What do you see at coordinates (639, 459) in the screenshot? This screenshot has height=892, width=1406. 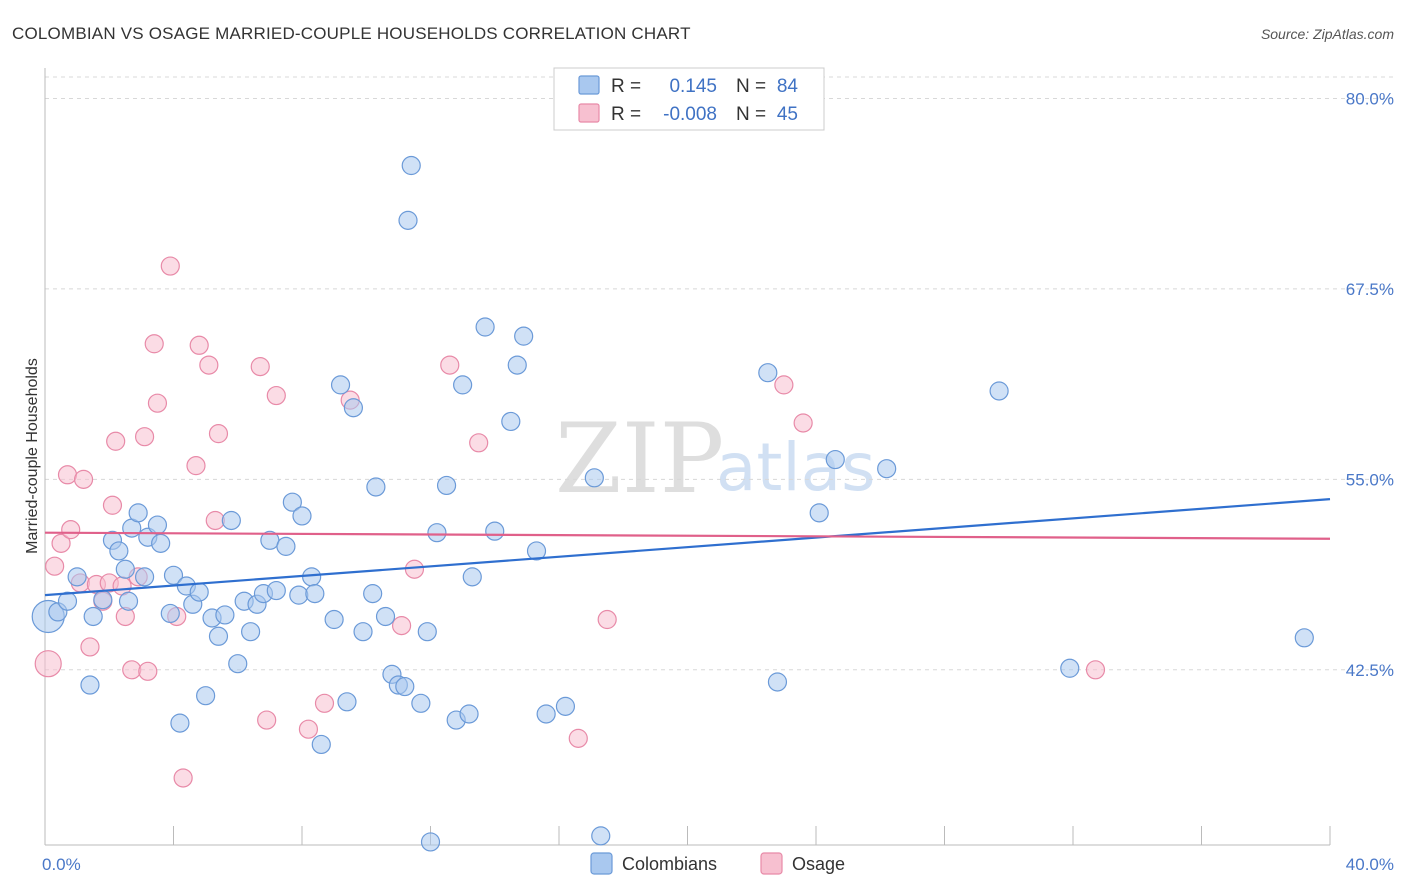 I see `watermark-zip: ZIP` at bounding box center [639, 459].